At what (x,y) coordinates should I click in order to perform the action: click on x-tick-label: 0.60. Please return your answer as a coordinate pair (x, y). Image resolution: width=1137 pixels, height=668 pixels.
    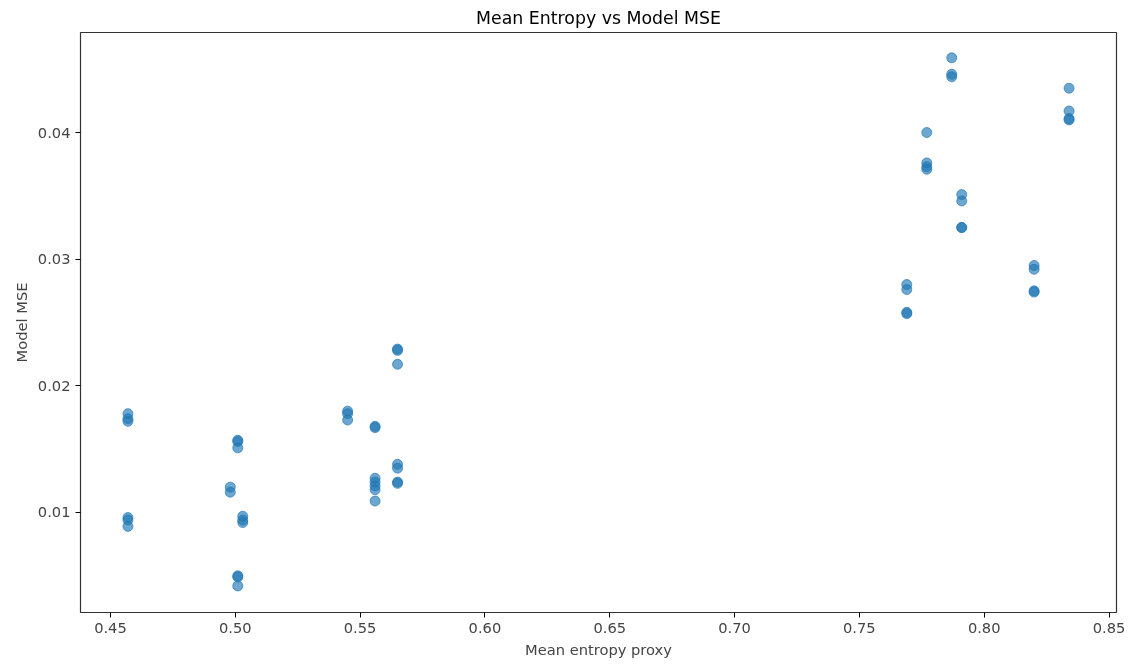
    Looking at the image, I should click on (485, 627).